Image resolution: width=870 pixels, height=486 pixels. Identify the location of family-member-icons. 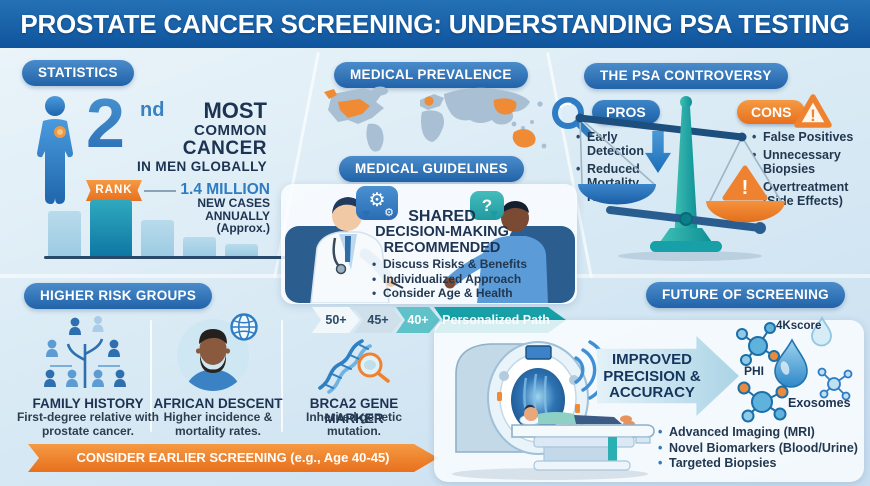
(85, 351).